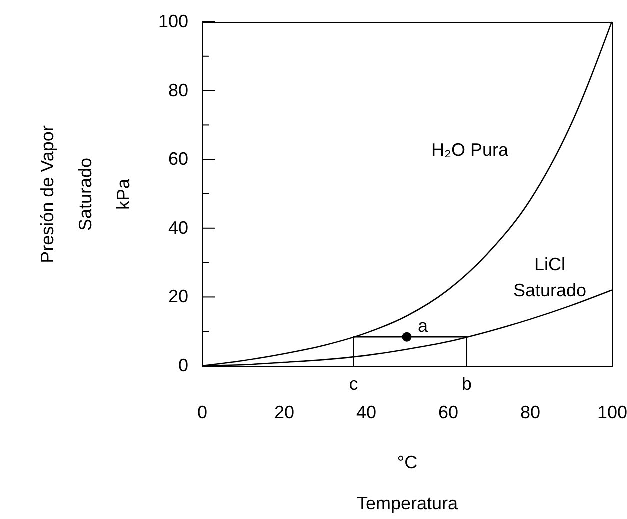 The image size is (627, 519). What do you see at coordinates (550, 277) in the screenshot?
I see `series-label: LiCl Saturado` at bounding box center [550, 277].